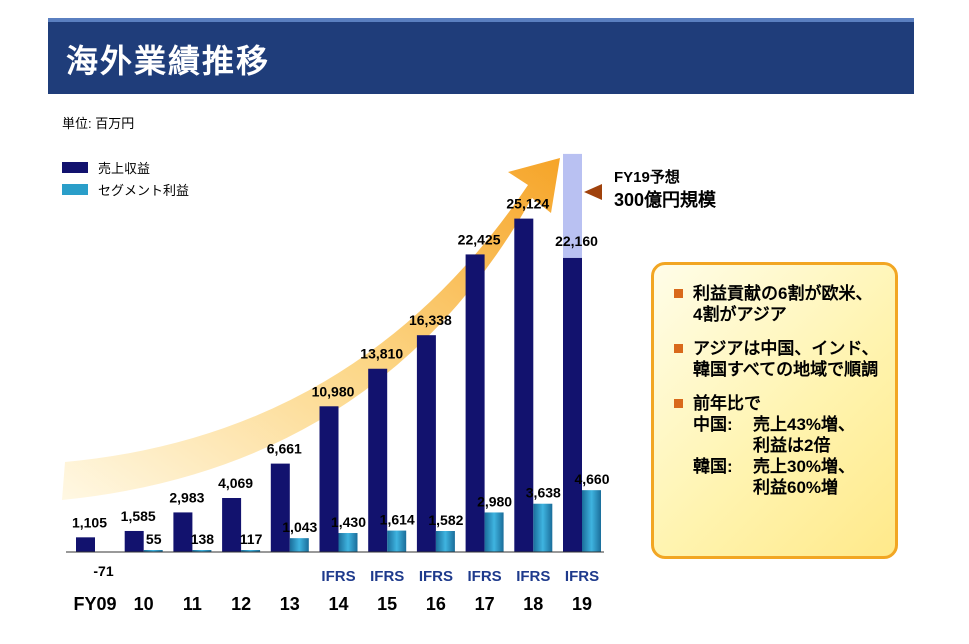 This screenshot has height=644, width=969. I want to click on revenue-value-label: 25,124, so click(527, 204).